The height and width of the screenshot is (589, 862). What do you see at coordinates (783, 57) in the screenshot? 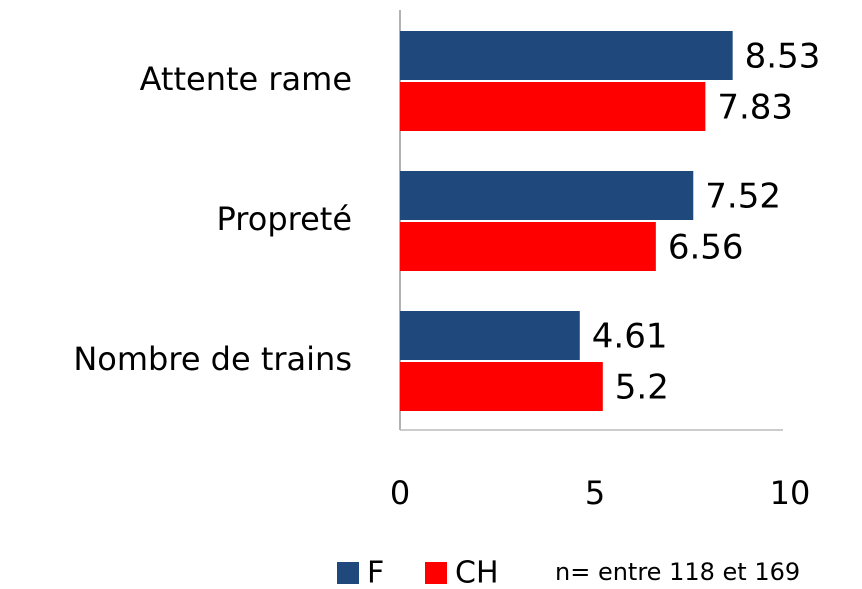
I see `data-label: 8.53` at bounding box center [783, 57].